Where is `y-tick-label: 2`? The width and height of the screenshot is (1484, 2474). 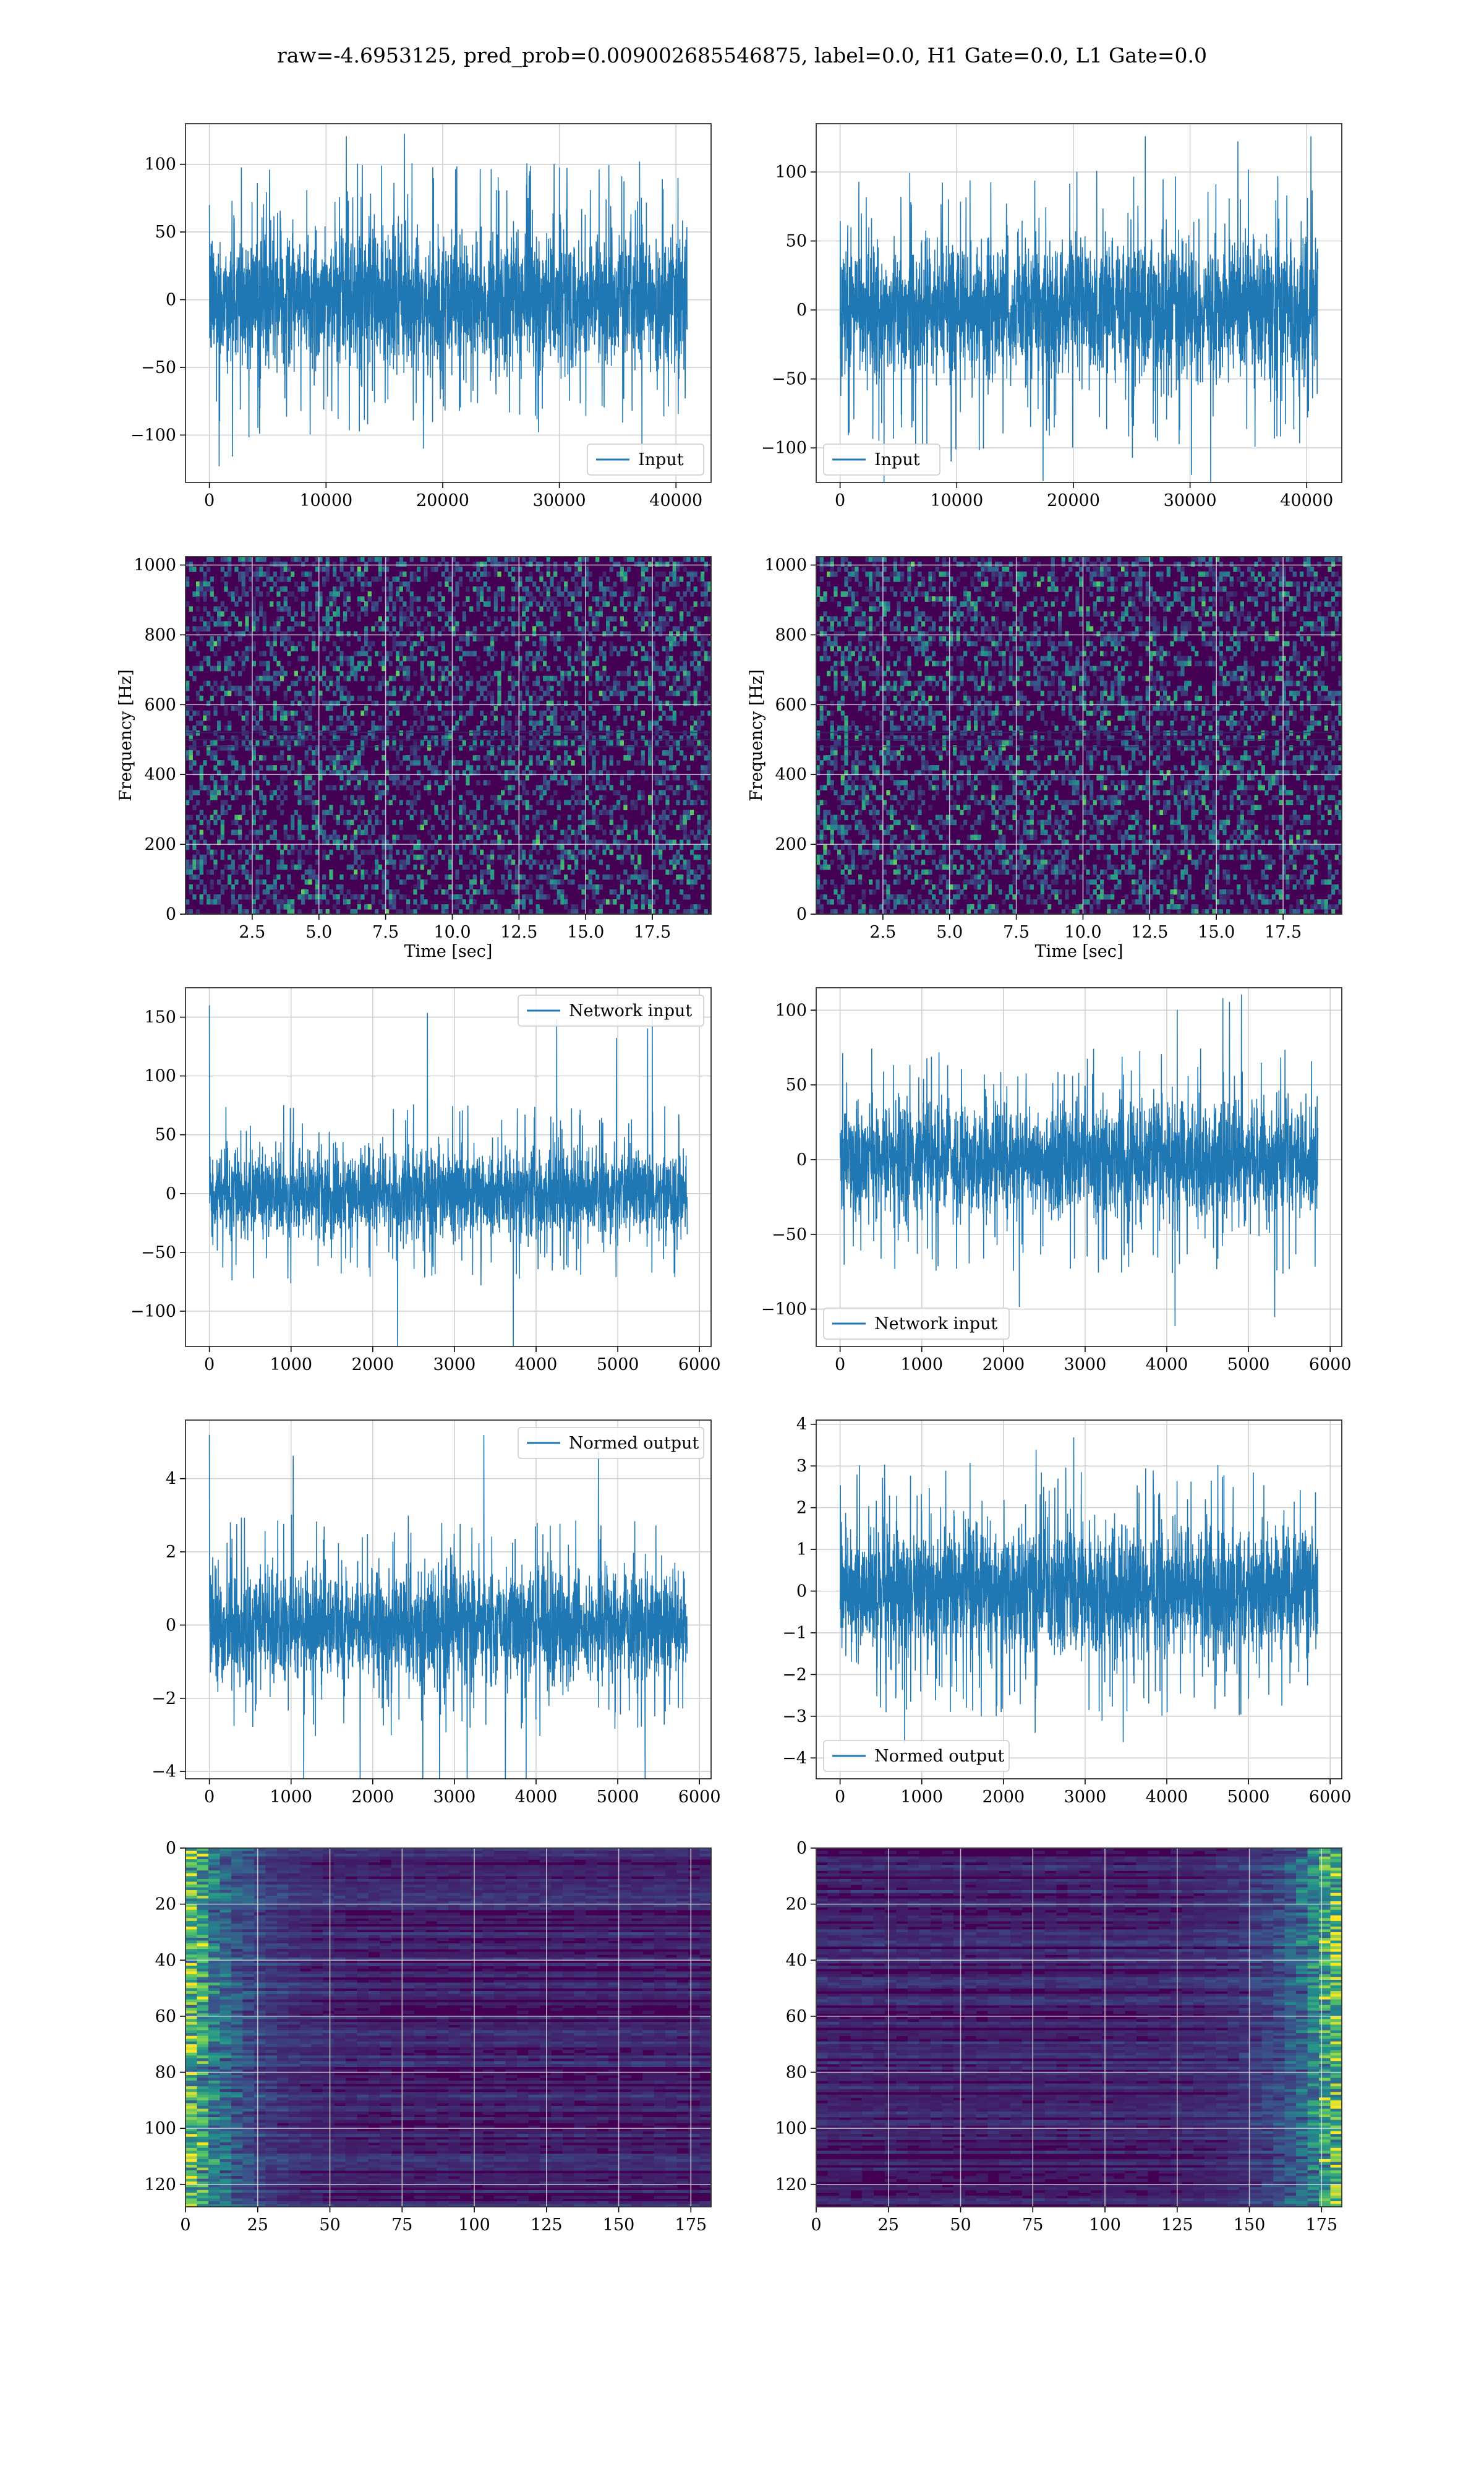
y-tick-label: 2 is located at coordinates (801, 1508).